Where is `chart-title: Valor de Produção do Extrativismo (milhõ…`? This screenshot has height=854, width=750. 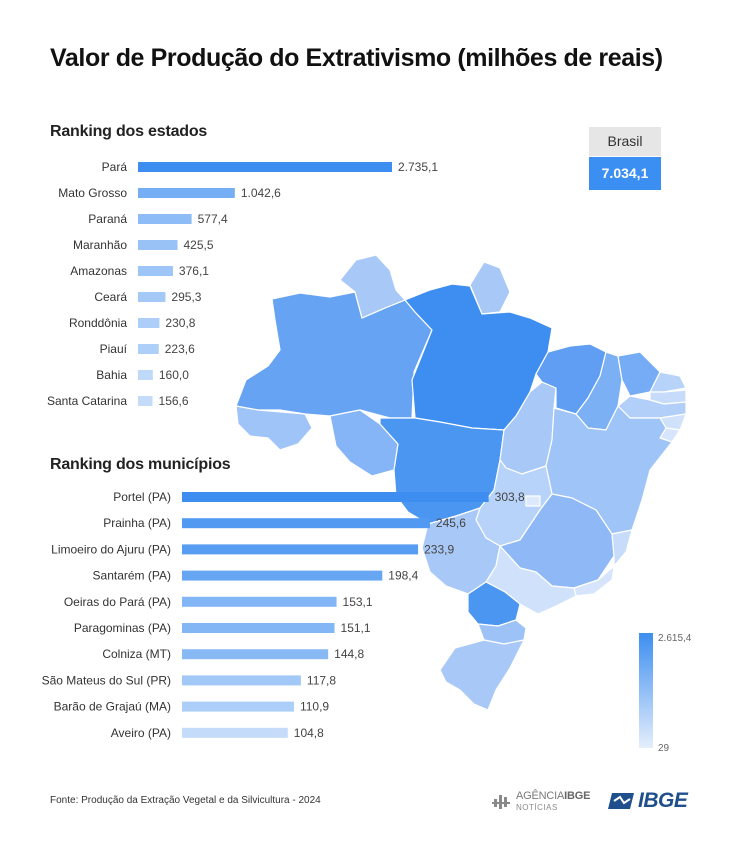
chart-title: Valor de Produção do Extrativismo (milhõ… is located at coordinates (356, 58).